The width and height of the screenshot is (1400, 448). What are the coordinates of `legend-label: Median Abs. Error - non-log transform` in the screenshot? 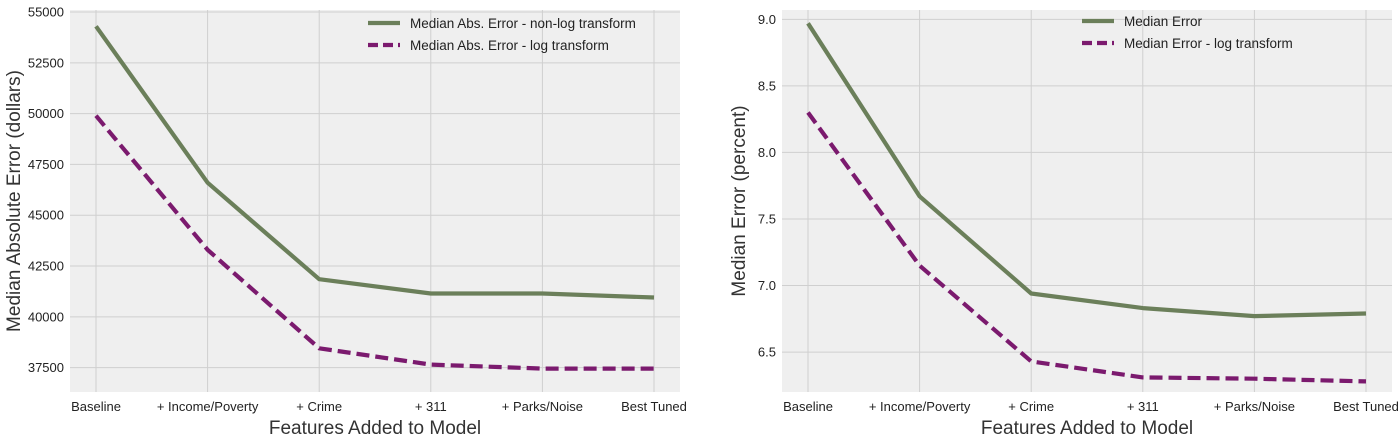 It's located at (523, 23).